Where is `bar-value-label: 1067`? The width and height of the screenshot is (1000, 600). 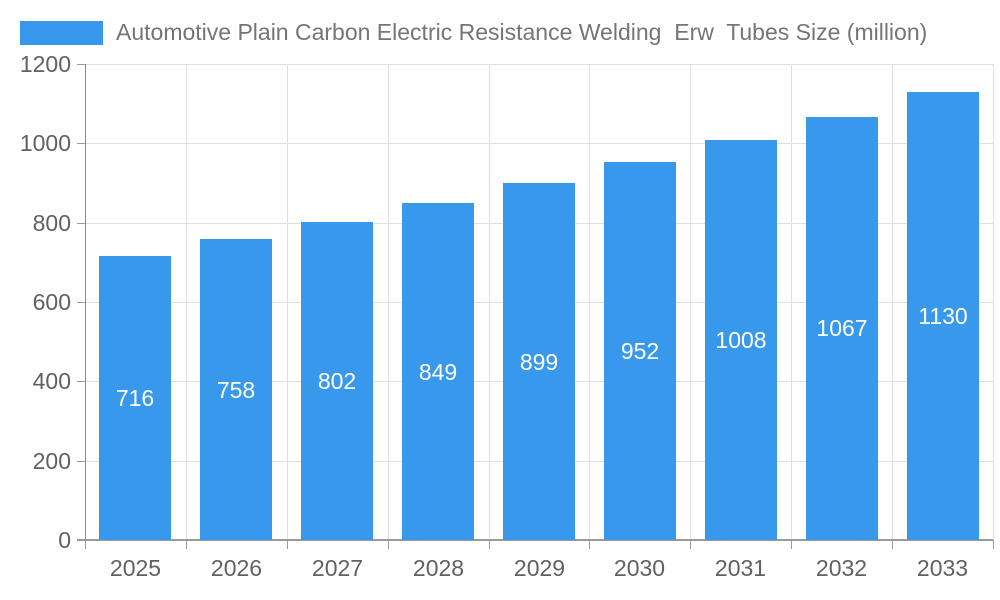 bar-value-label: 1067 is located at coordinates (842, 328).